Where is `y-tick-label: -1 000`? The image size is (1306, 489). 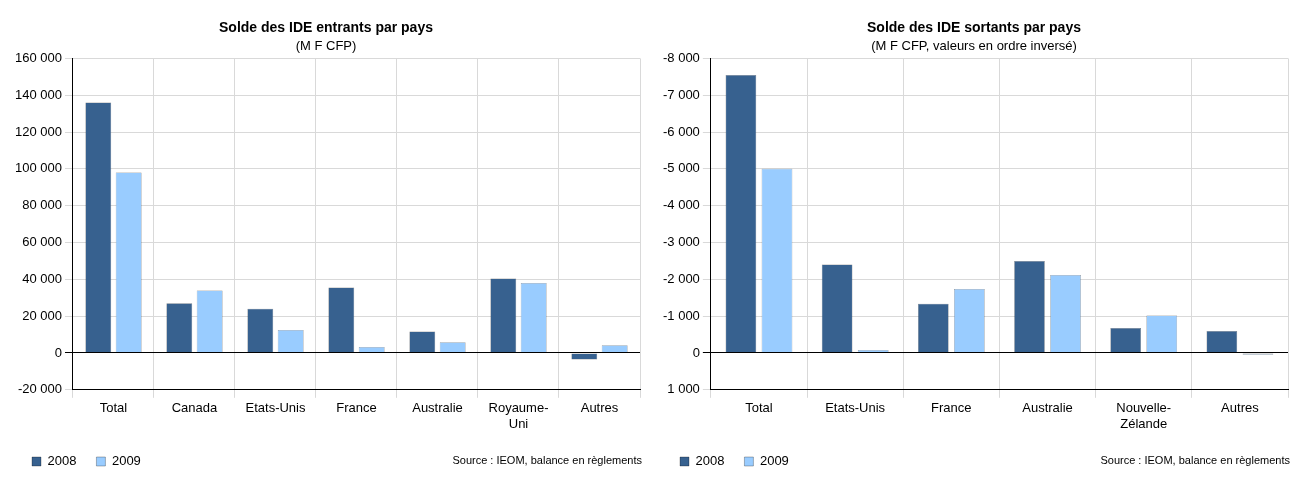 y-tick-label: -1 000 is located at coordinates (681, 315).